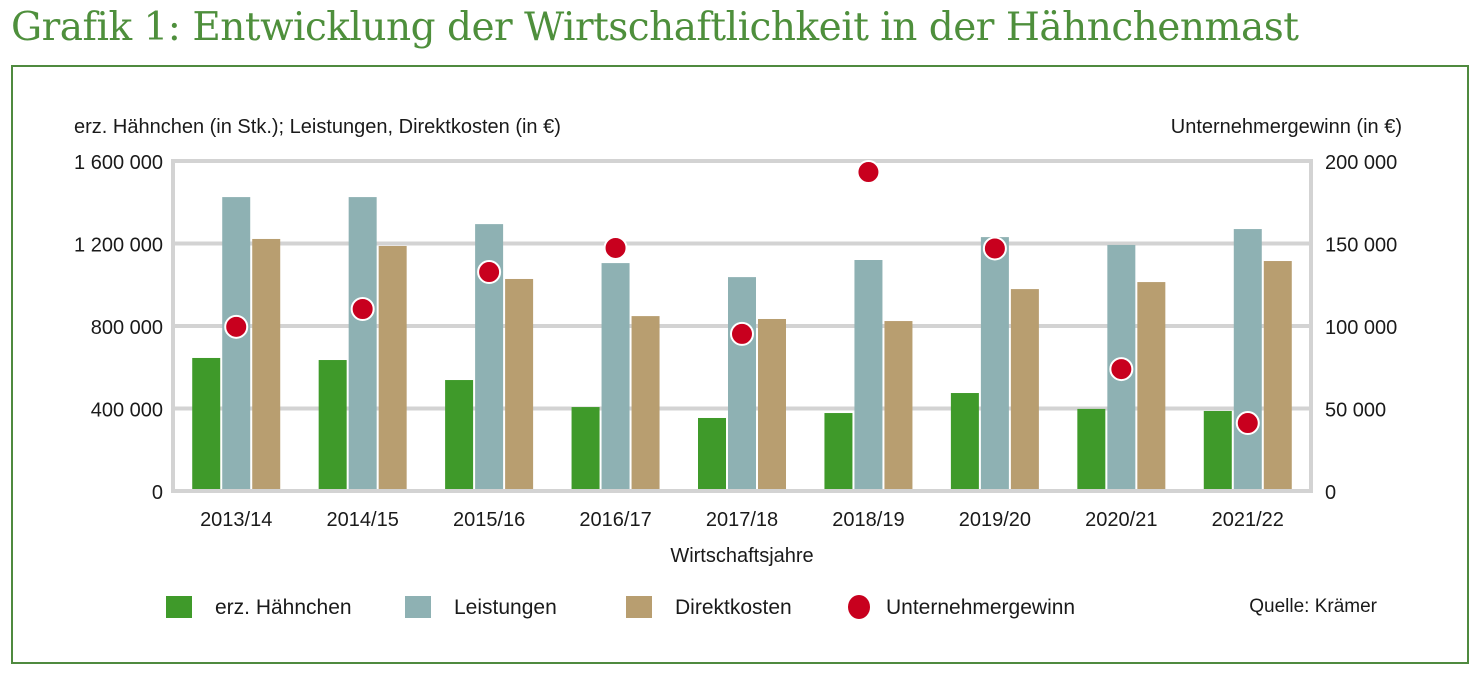  What do you see at coordinates (489, 520) in the screenshot?
I see `x-tick-label: 2015/16` at bounding box center [489, 520].